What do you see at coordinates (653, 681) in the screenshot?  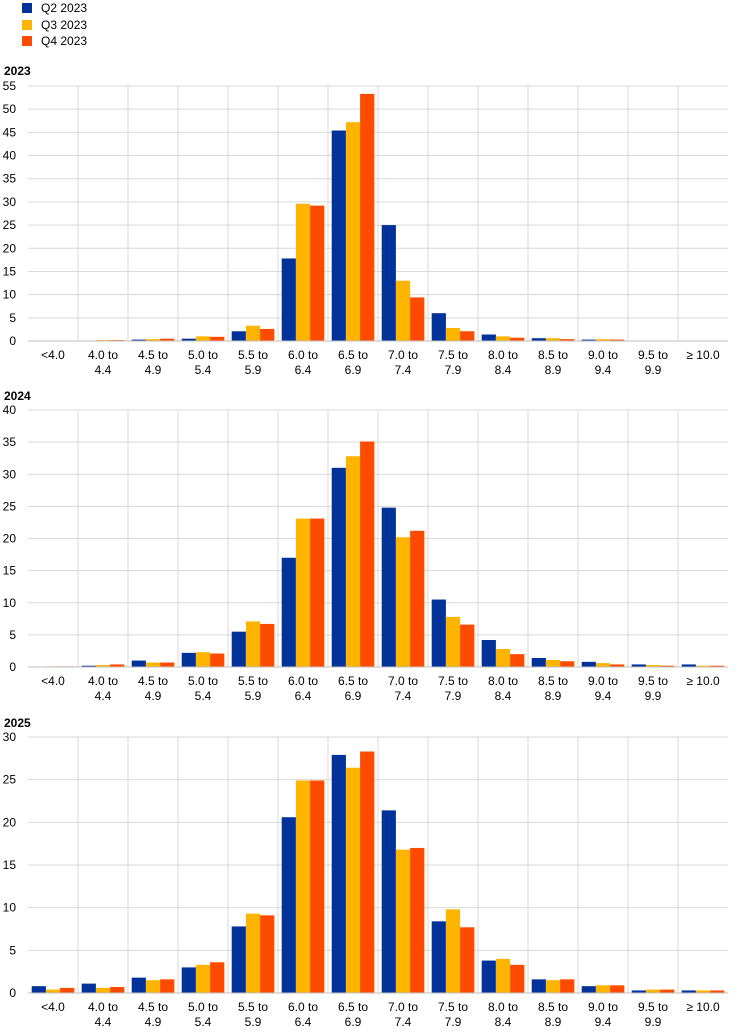 I see `x-tick-label-line: 9.5 to` at bounding box center [653, 681].